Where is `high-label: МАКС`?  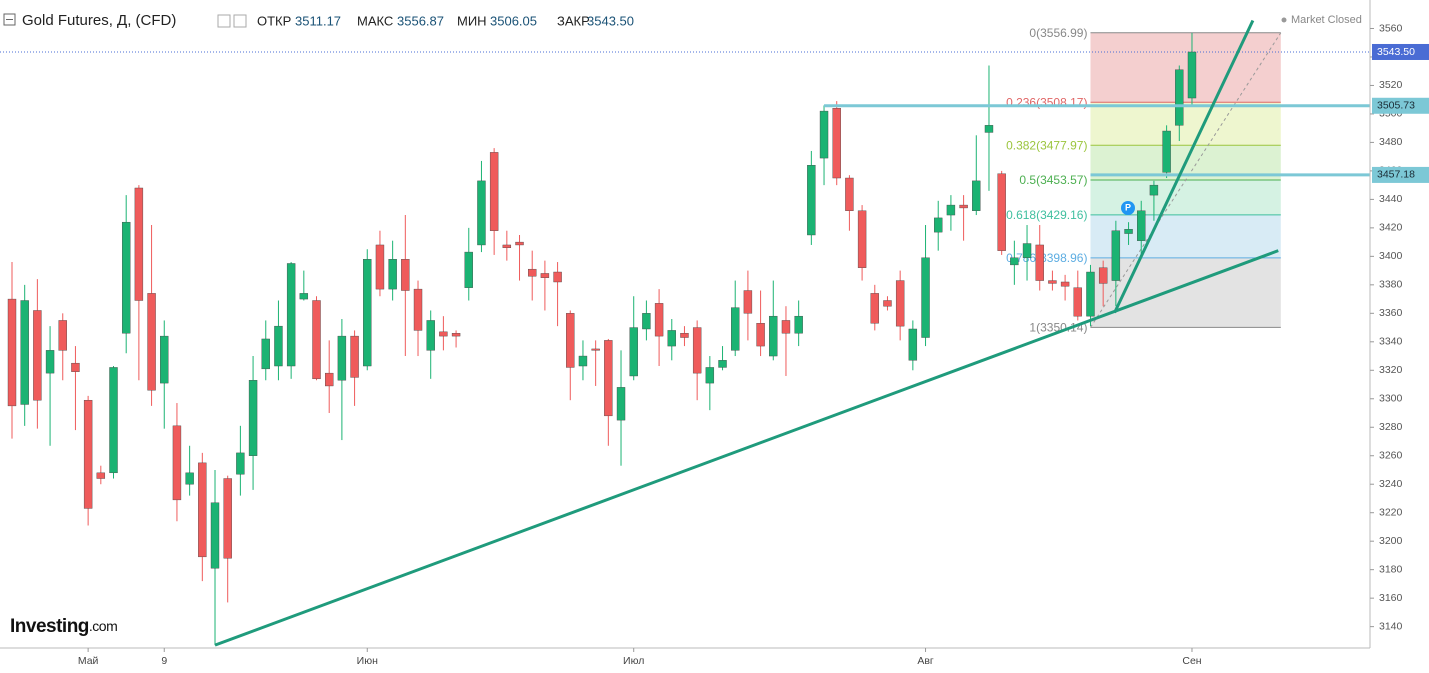
high-label: МАКС is located at coordinates (375, 20).